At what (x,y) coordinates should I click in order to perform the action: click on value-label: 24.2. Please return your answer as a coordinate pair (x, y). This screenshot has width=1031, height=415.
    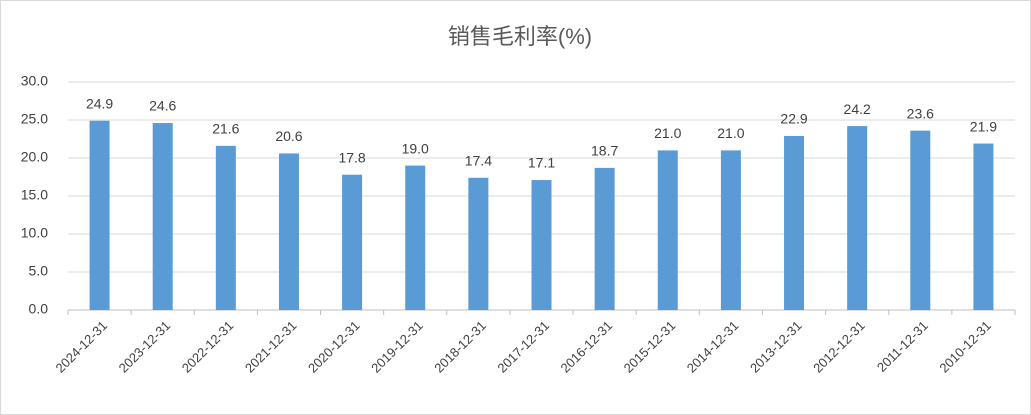
    Looking at the image, I should click on (857, 109).